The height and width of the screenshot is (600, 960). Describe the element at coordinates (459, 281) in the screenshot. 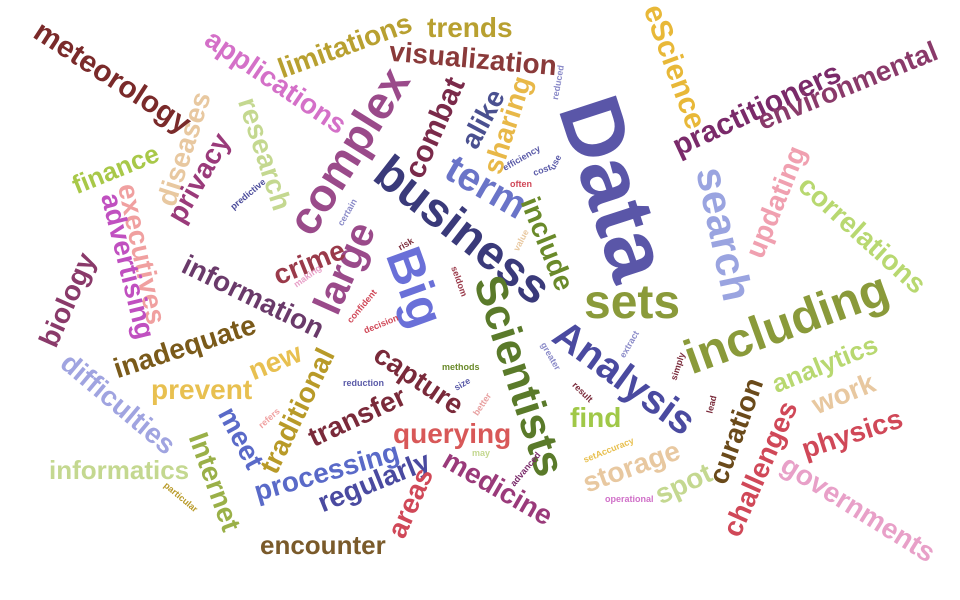

I see `word-seldom: seldom` at that location.